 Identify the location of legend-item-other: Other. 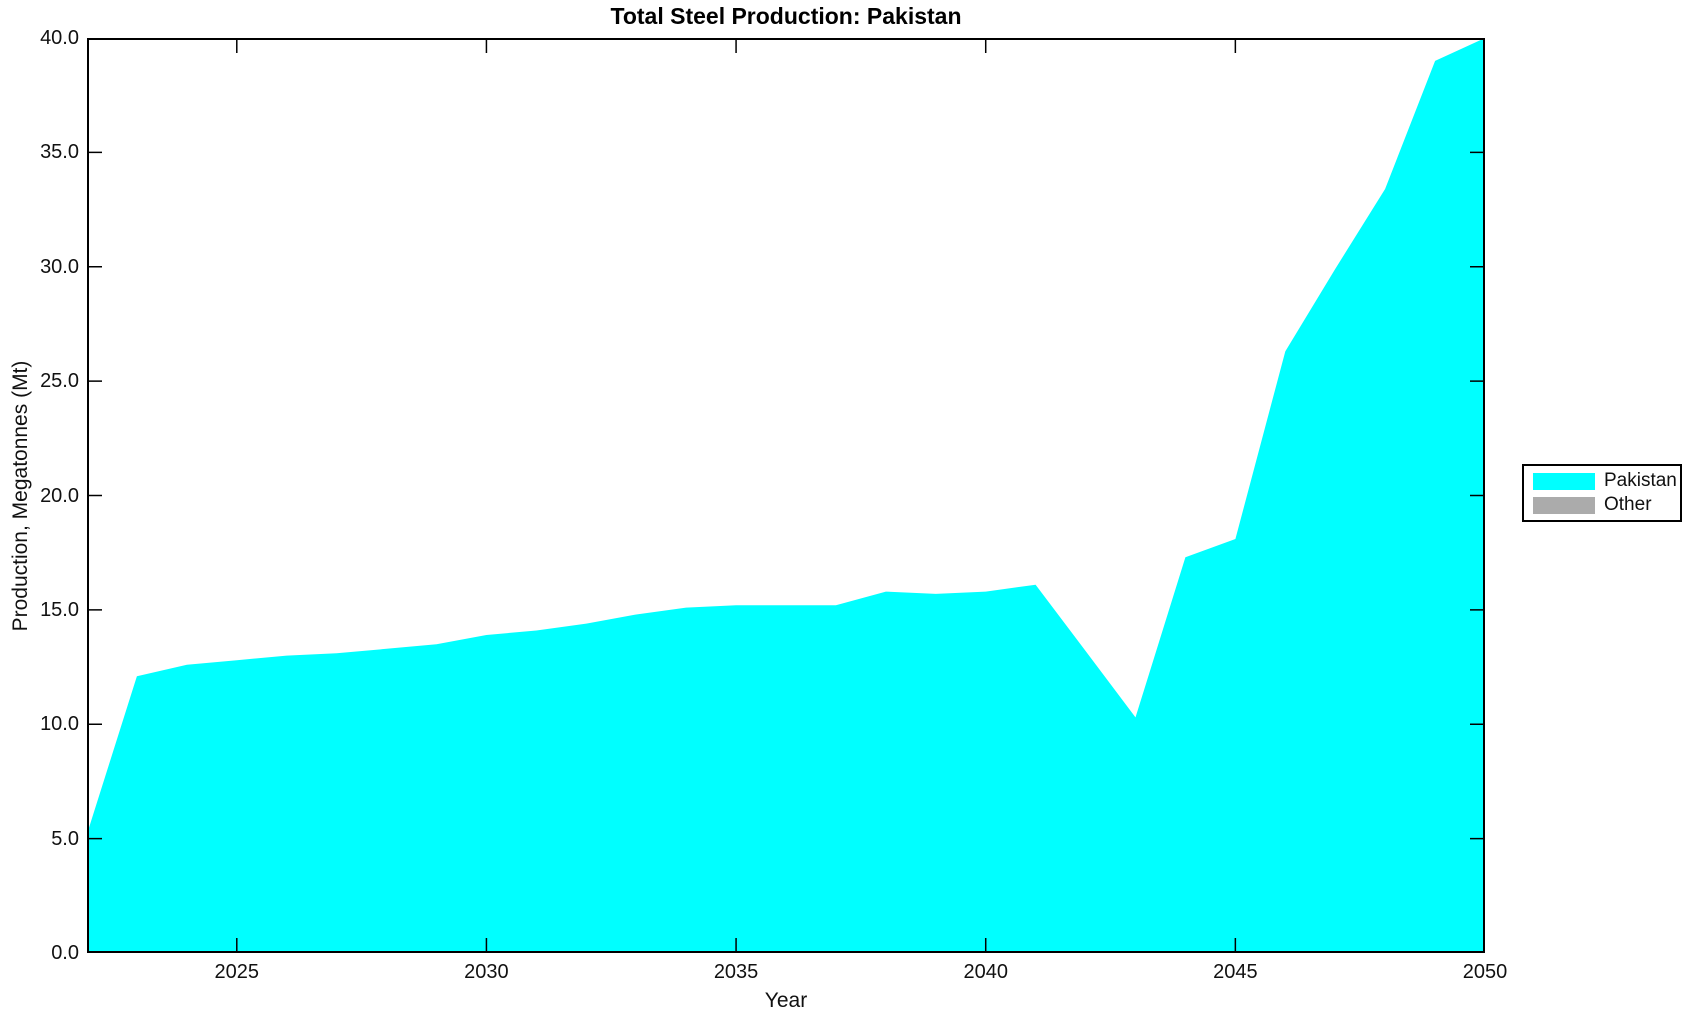
(1606, 505).